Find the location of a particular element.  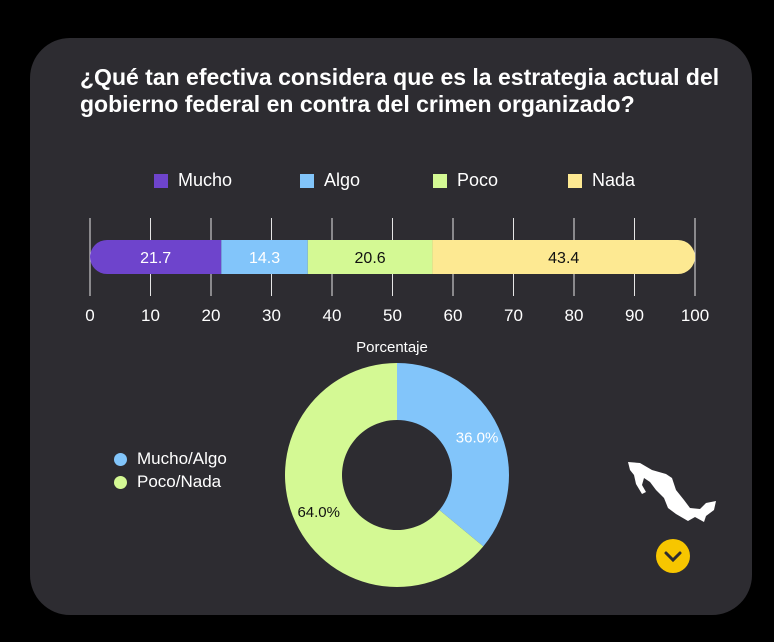

slice-label: 36.0% is located at coordinates (477, 437).